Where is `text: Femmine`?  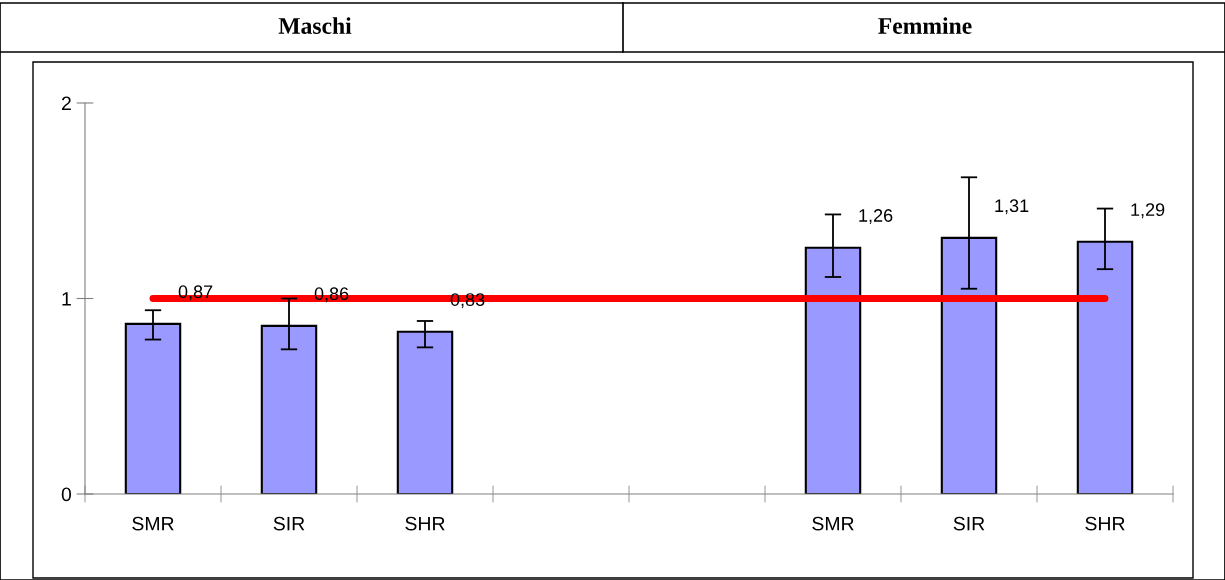 text: Femmine is located at coordinates (925, 25).